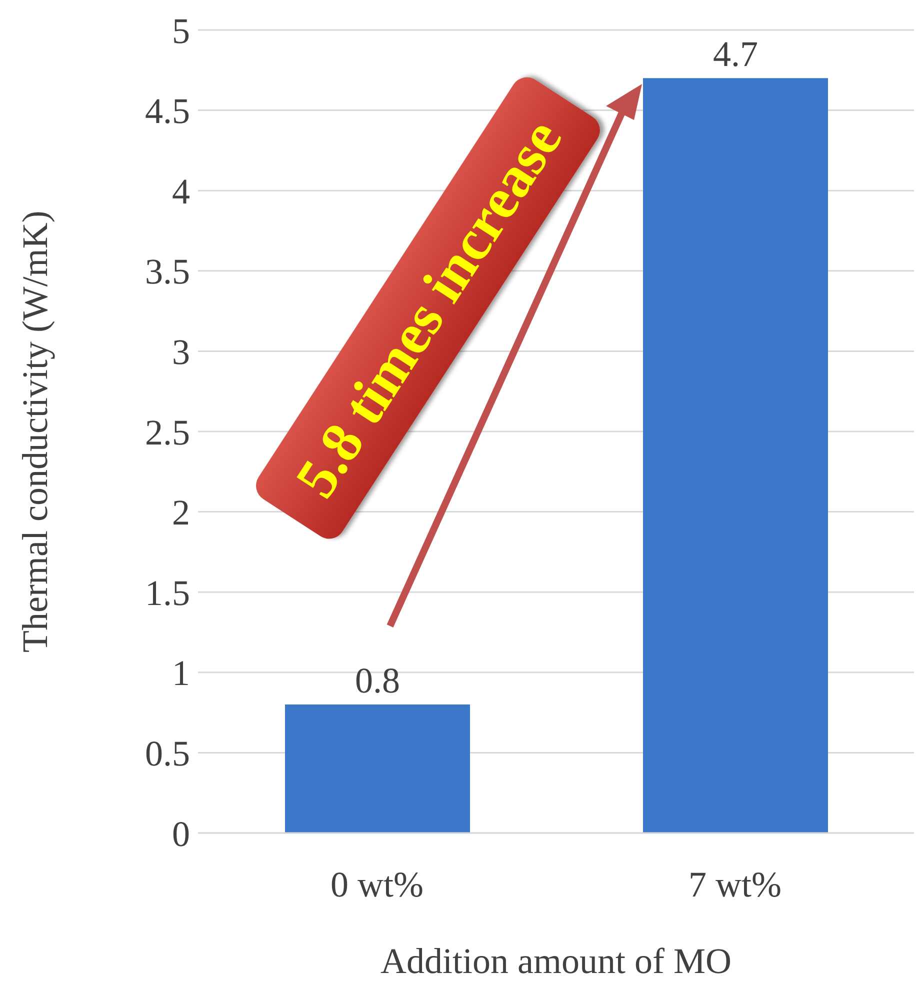  I want to click on y-axis-title: Thermal conductivity (W/mK), so click(34, 431).